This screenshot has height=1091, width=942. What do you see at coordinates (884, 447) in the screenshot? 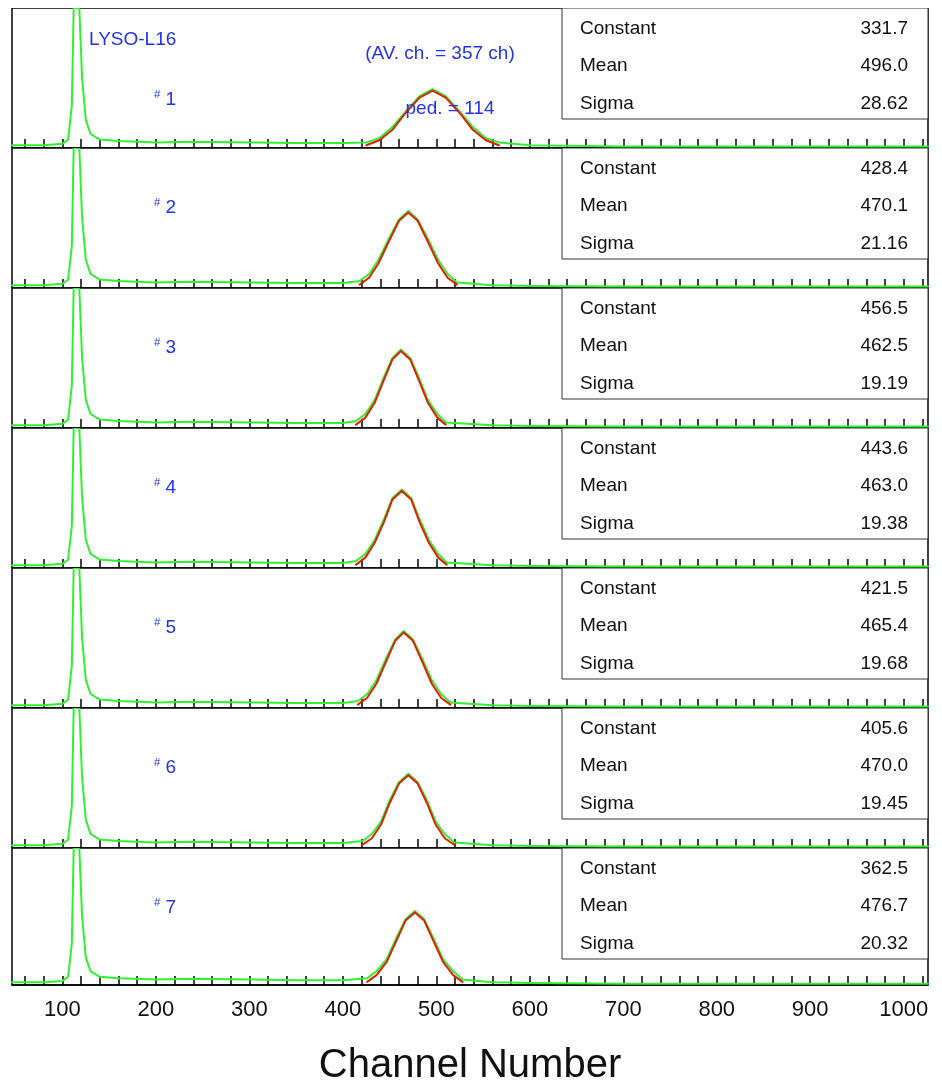
I see `annotation: 443.6` at bounding box center [884, 447].